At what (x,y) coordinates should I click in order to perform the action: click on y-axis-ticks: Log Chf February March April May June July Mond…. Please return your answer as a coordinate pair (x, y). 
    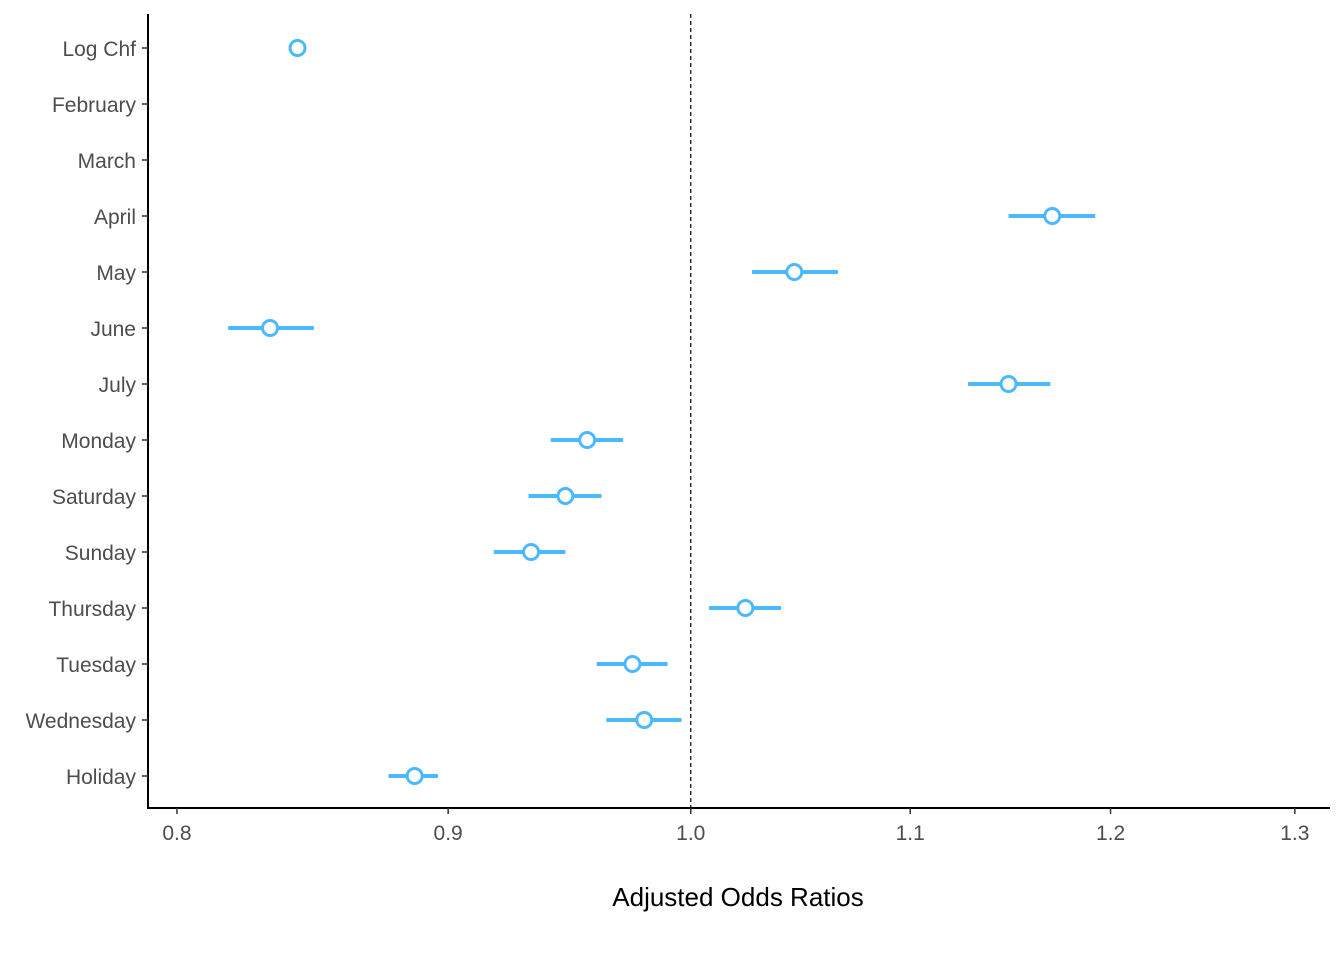
    Looking at the image, I should click on (86, 413).